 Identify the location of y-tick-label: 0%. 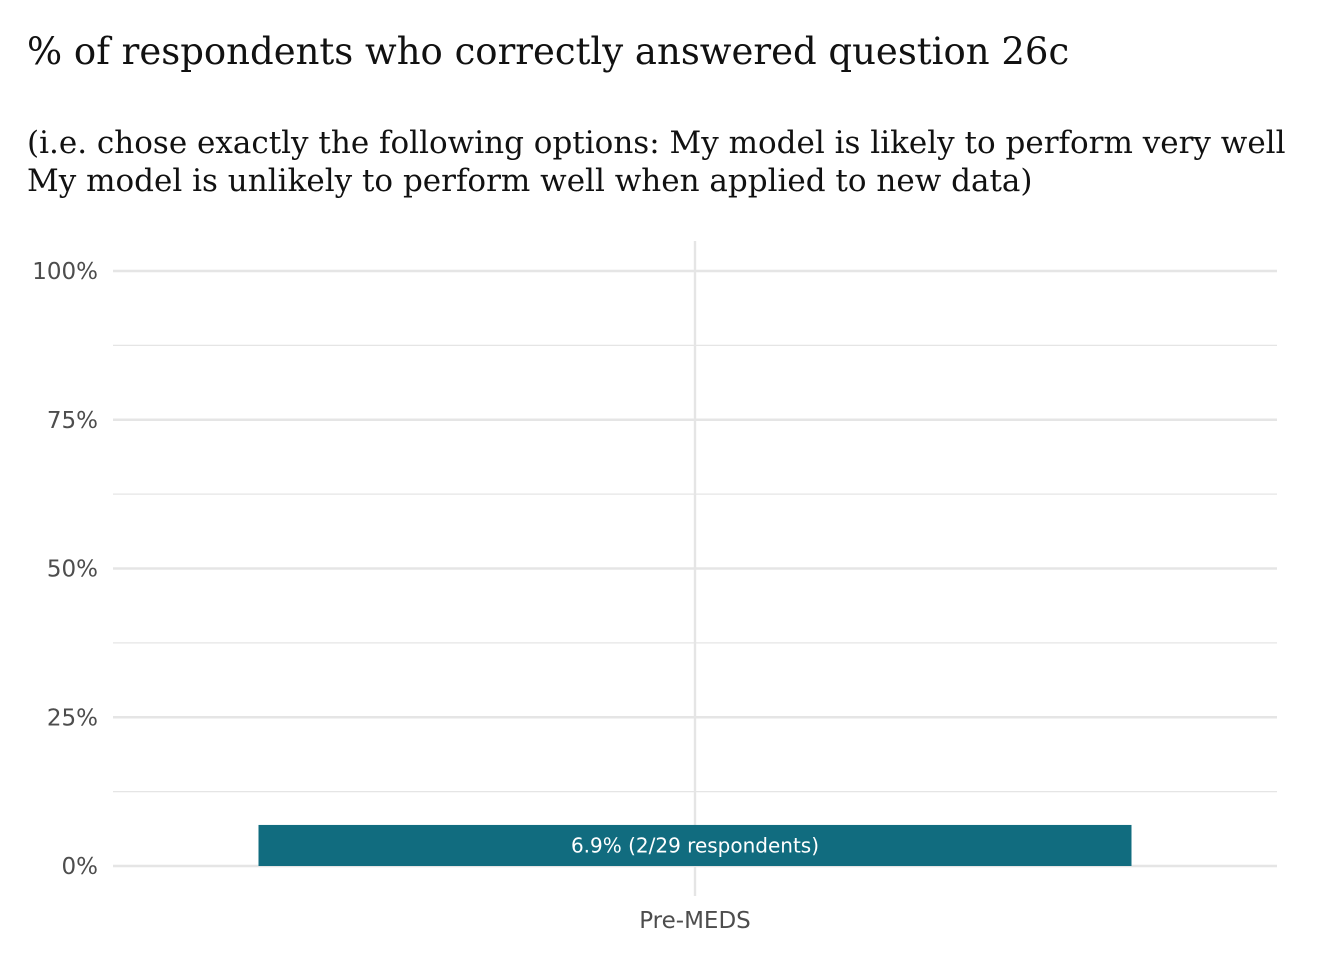
(80, 867).